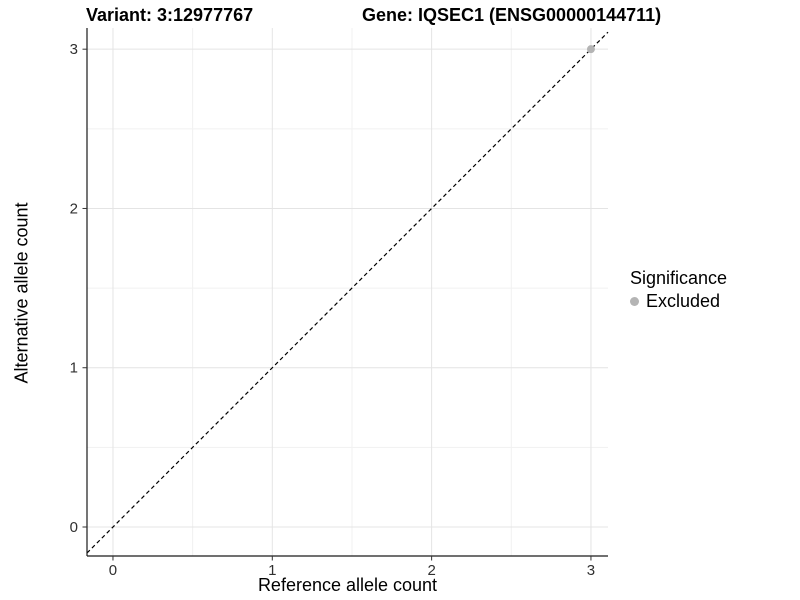  I want to click on legend-title: Significance, so click(679, 278).